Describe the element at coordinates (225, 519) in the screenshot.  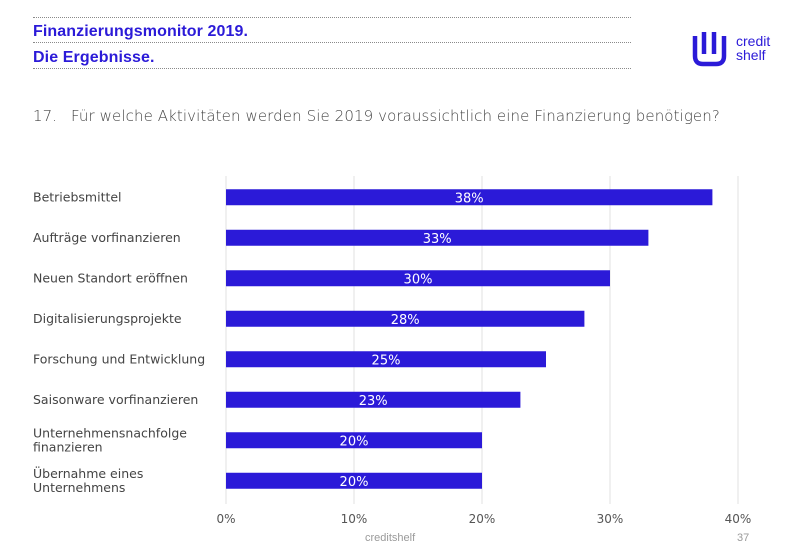
I see `x-tick-label: 0%` at that location.